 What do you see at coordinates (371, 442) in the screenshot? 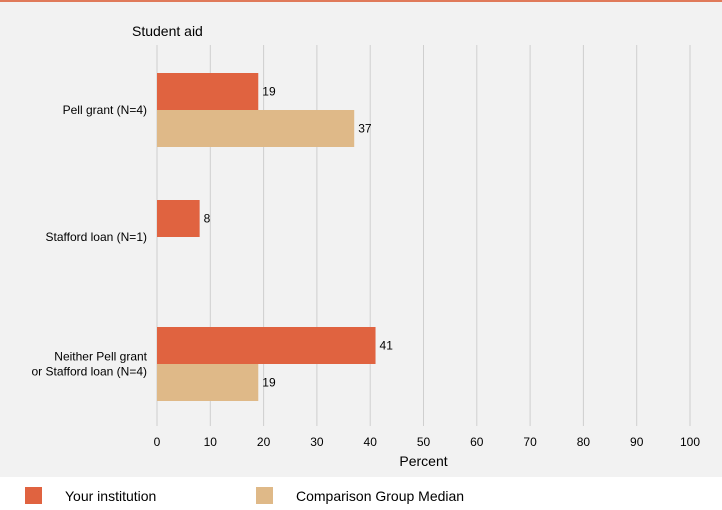
I see `x-tick-label: 40` at bounding box center [371, 442].